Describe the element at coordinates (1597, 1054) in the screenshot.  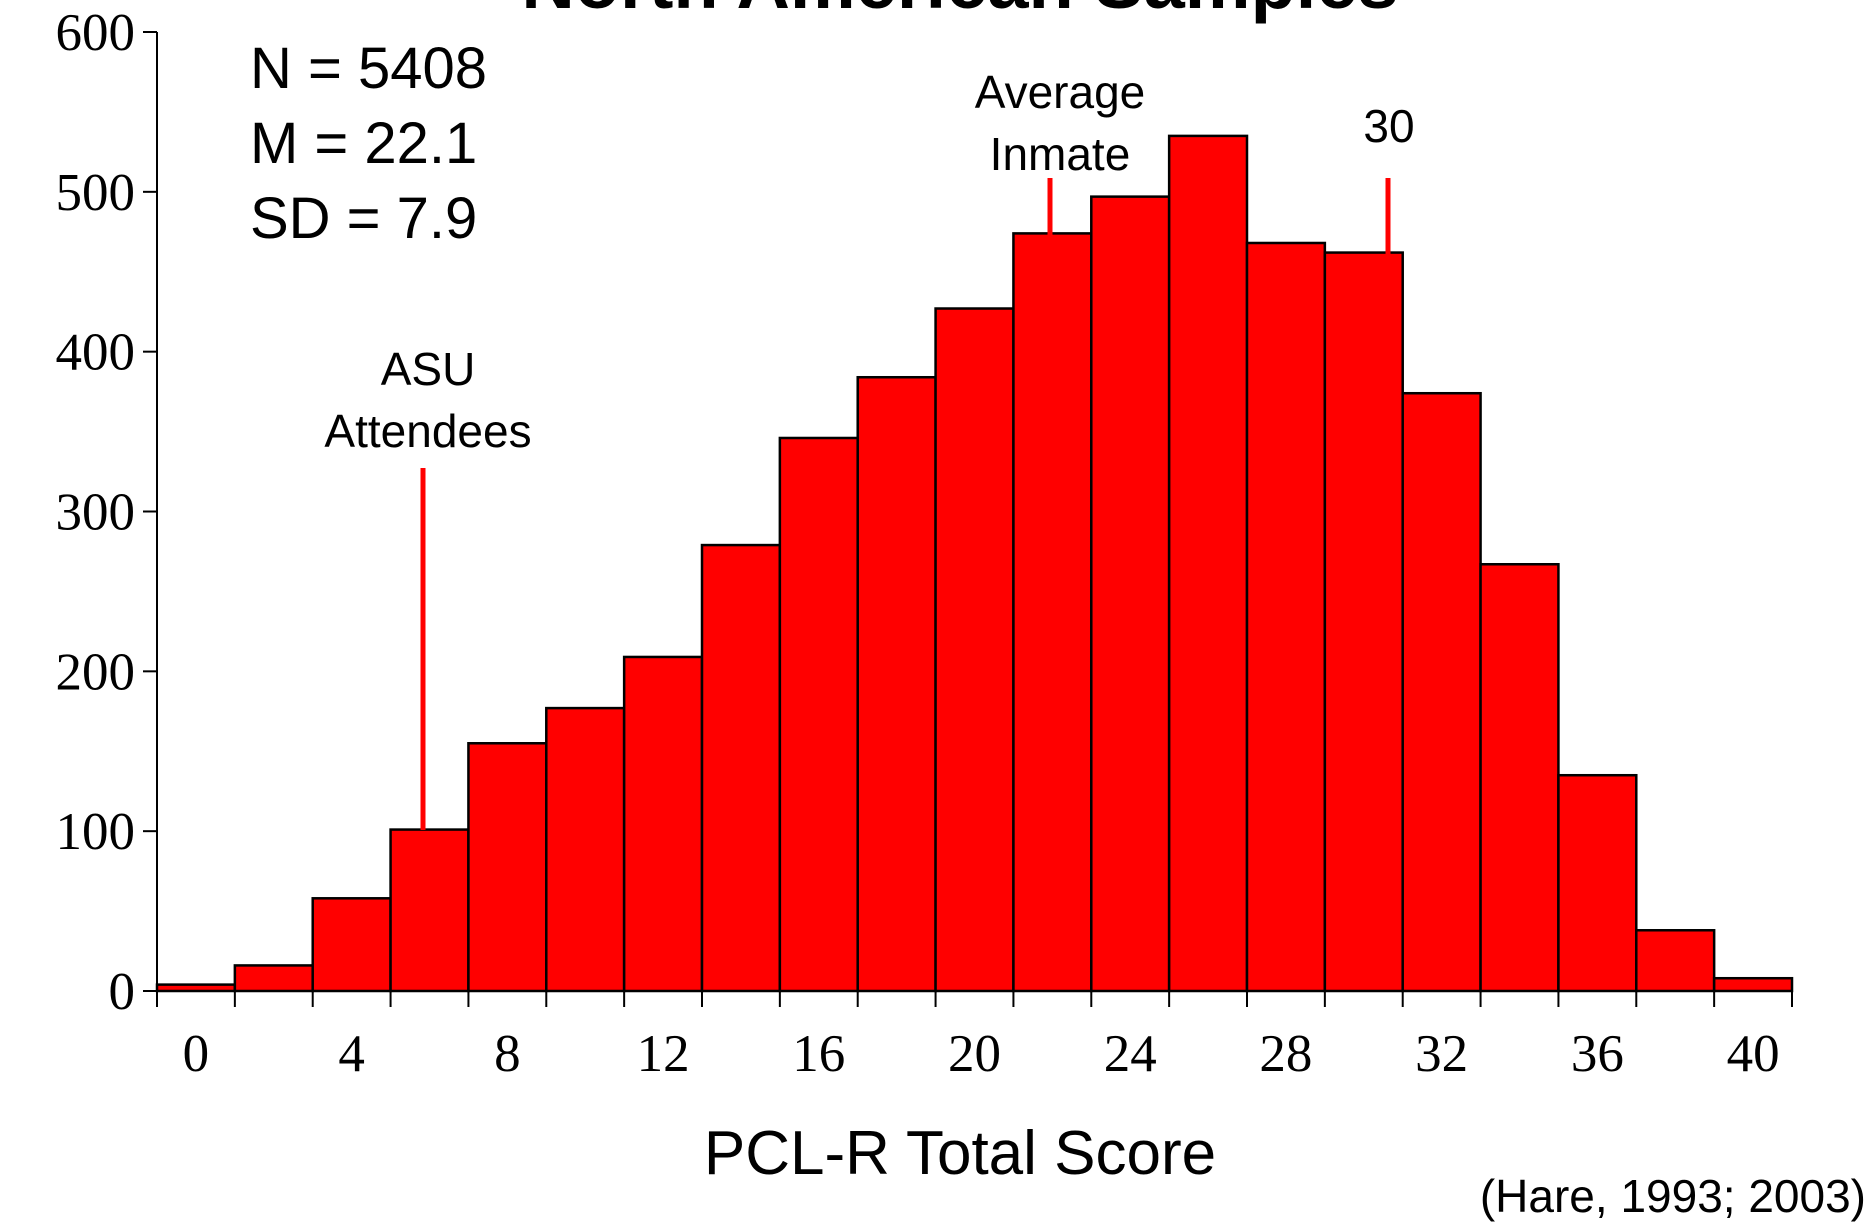
I see `x-tick-label: 36` at that location.